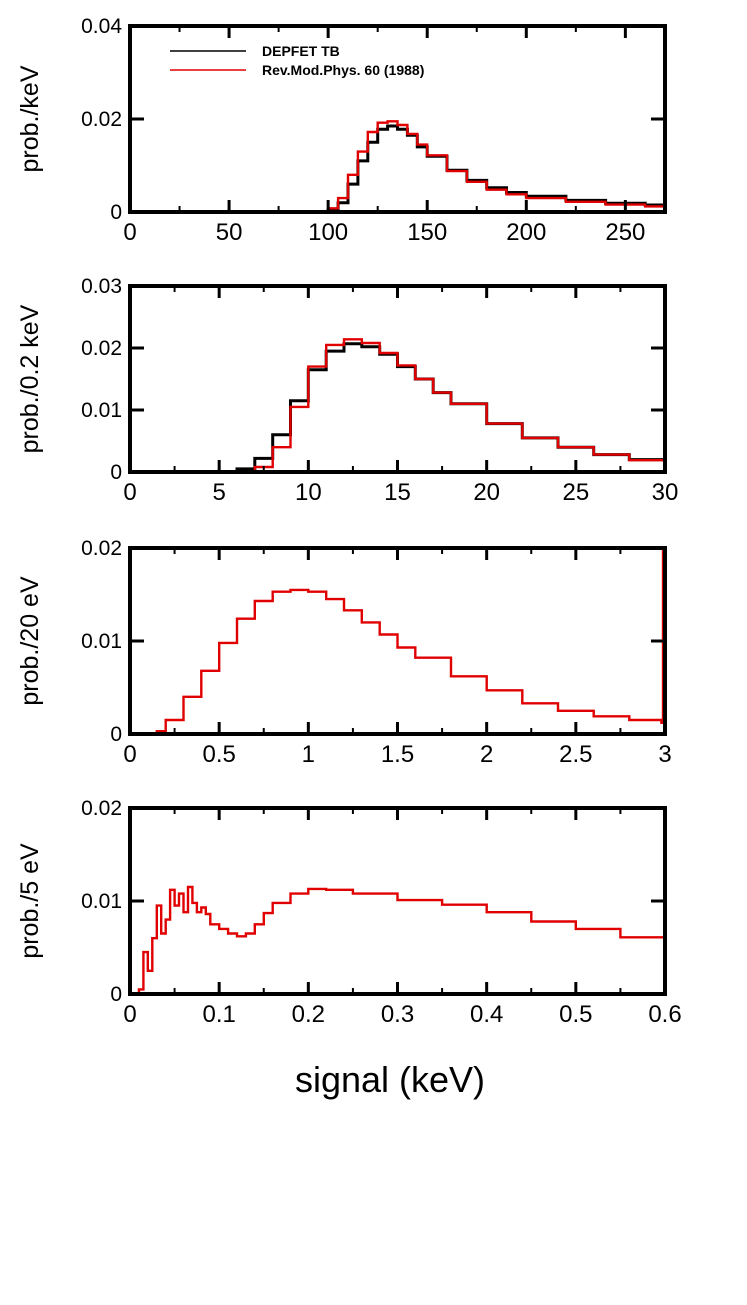 The image size is (747, 1305). Describe the element at coordinates (397, 492) in the screenshot. I see `x-tick-label: 15` at that location.